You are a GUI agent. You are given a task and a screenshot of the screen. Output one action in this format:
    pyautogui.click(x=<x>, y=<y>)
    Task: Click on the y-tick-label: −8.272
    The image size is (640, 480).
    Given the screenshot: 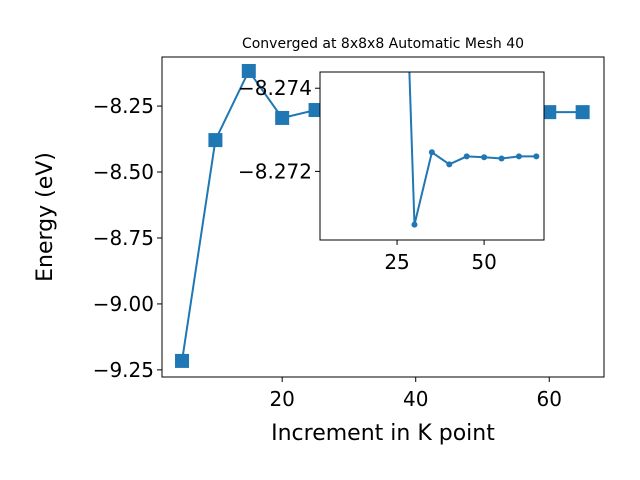 What is the action you would take?
    pyautogui.click(x=275, y=171)
    